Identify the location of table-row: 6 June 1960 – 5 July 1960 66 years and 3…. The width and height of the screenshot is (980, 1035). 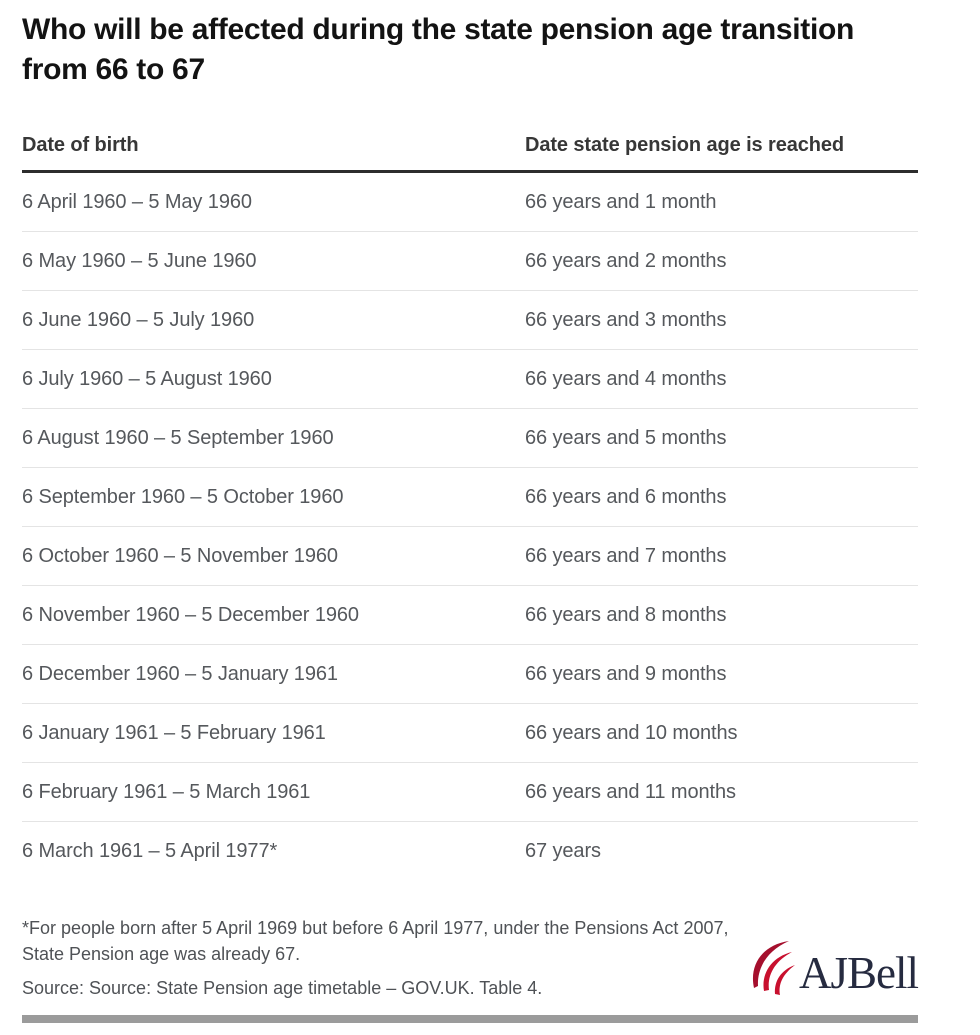
(470, 320).